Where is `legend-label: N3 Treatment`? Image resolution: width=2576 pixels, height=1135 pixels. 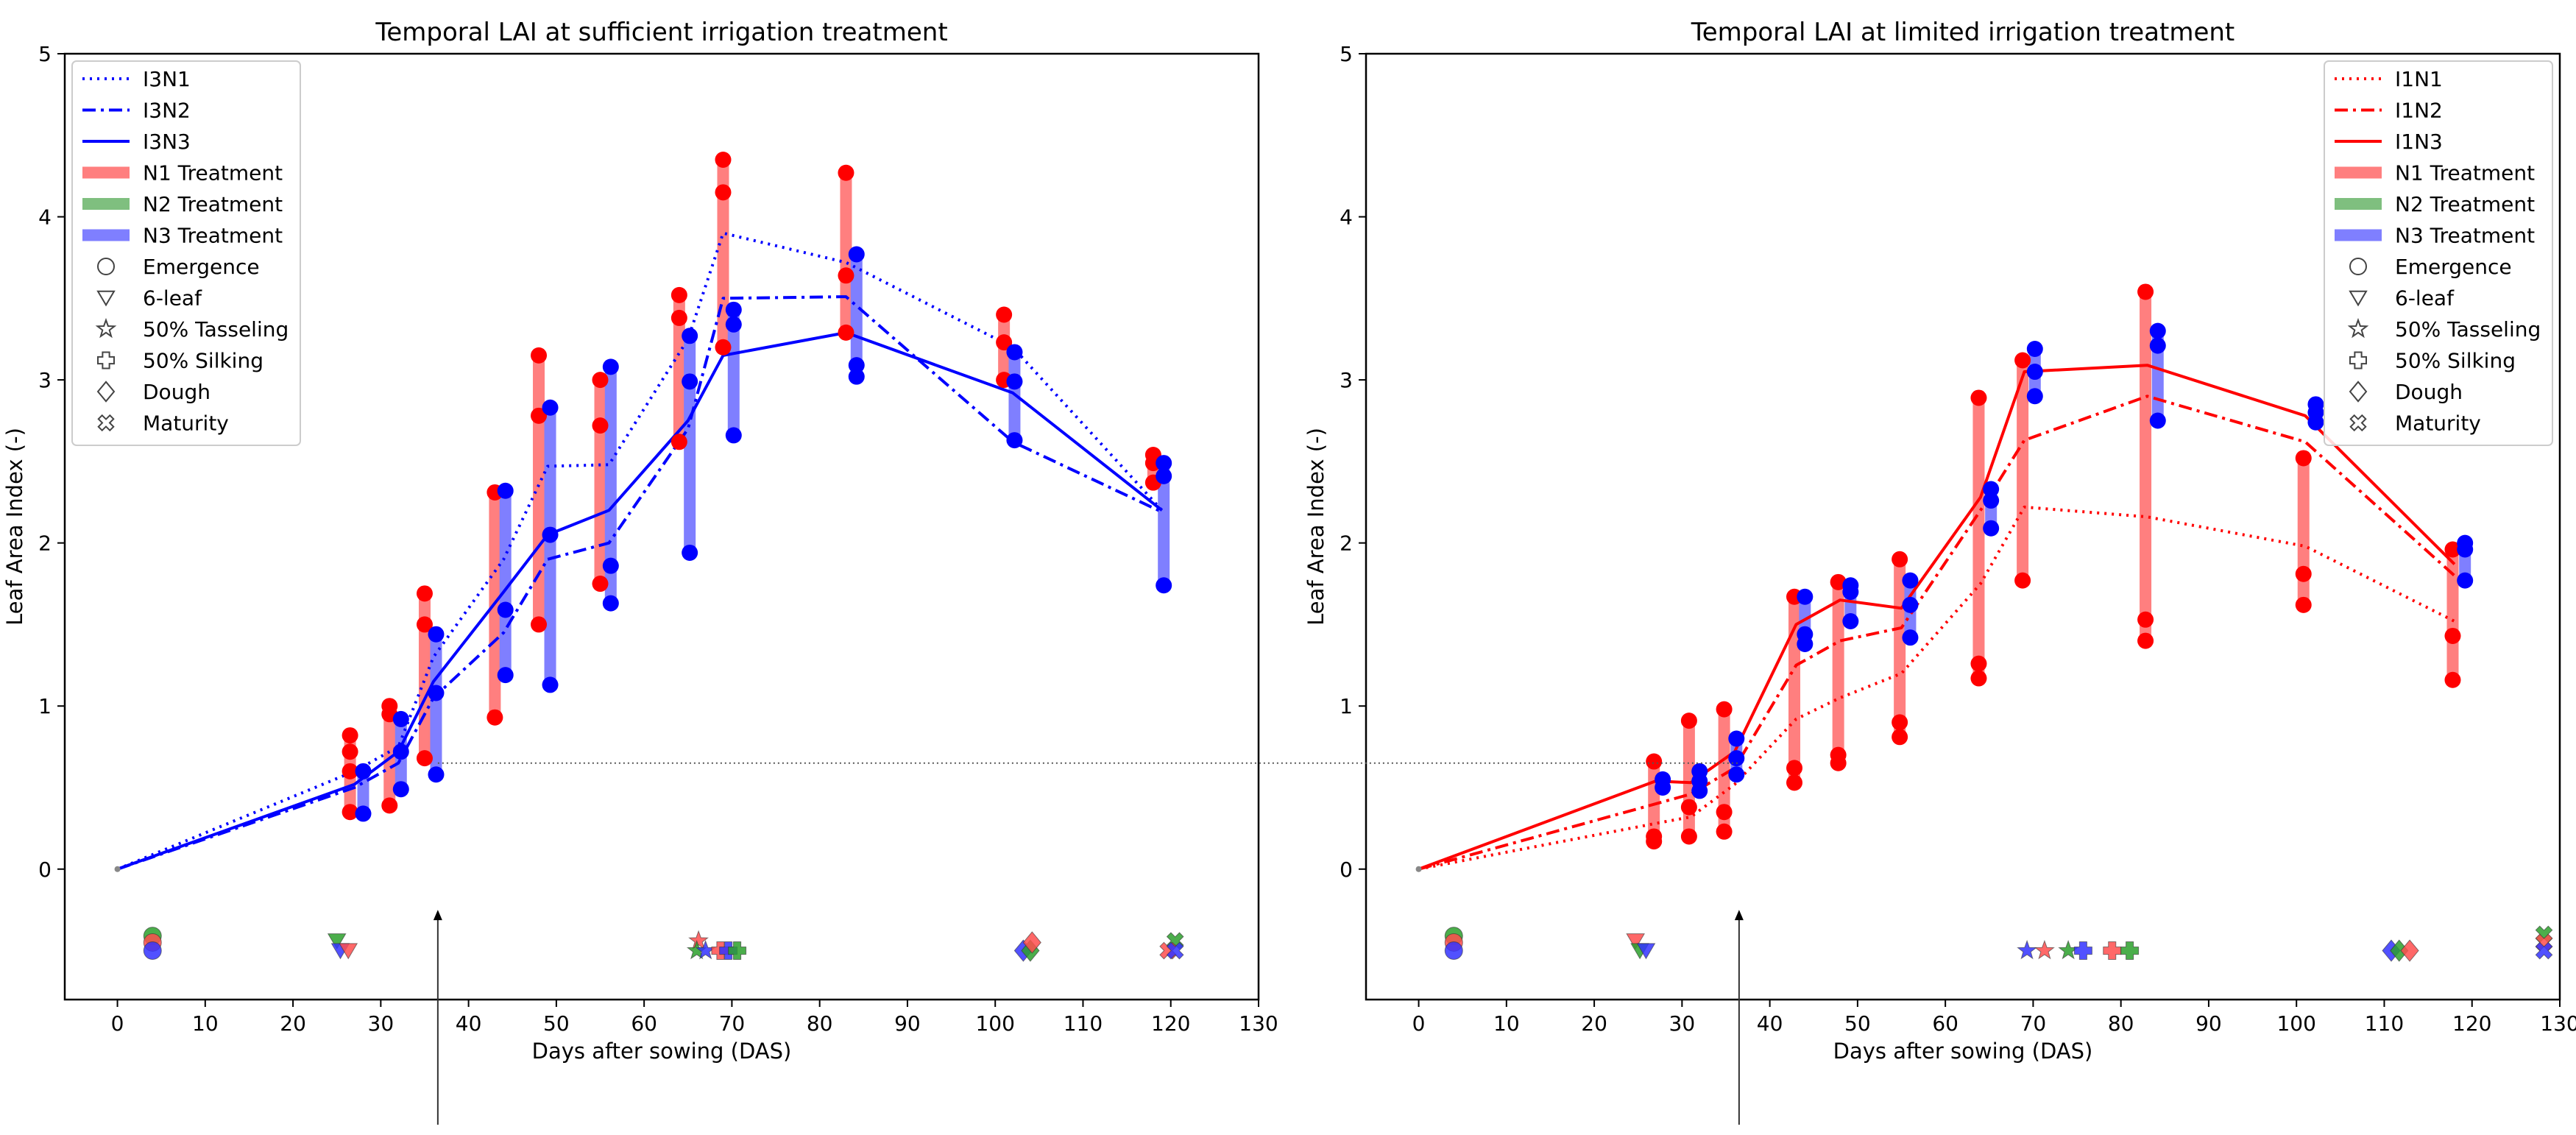
legend-label: N3 Treatment is located at coordinates (213, 236).